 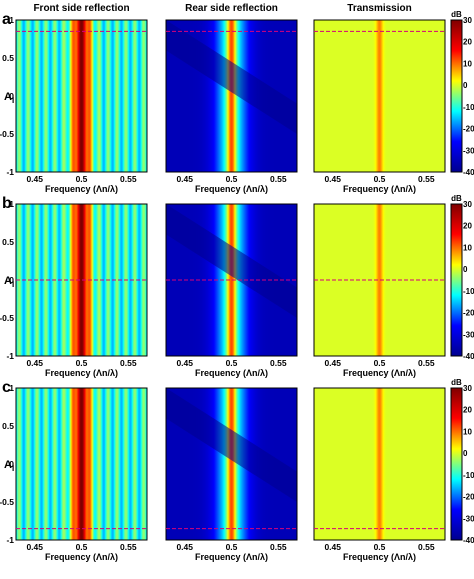 What do you see at coordinates (7, 203) in the screenshot?
I see `row-label: b` at bounding box center [7, 203].